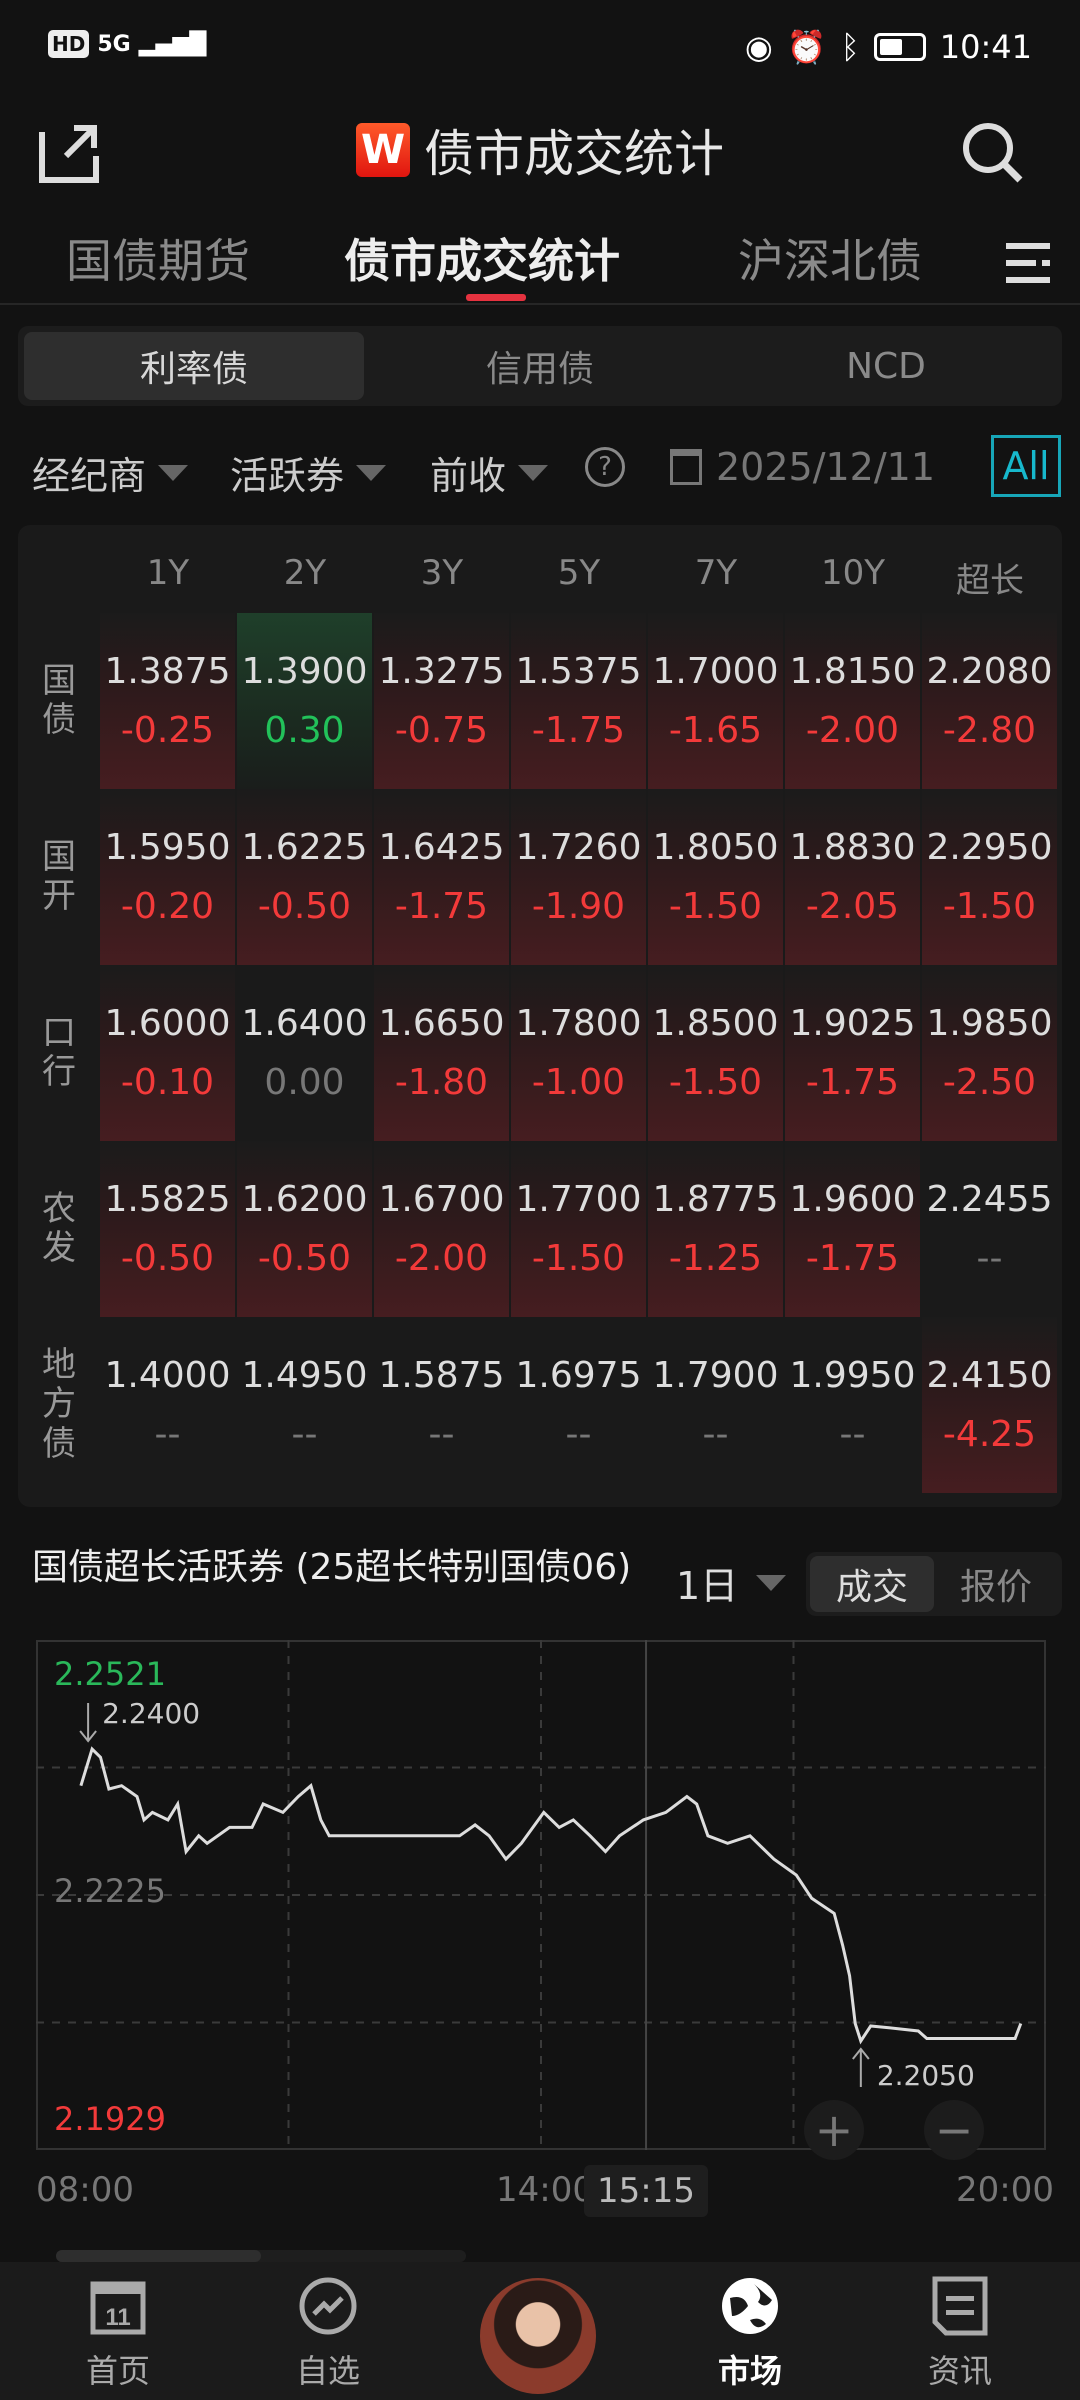  What do you see at coordinates (167, 730) in the screenshot?
I see `yield-change: -0.25` at bounding box center [167, 730].